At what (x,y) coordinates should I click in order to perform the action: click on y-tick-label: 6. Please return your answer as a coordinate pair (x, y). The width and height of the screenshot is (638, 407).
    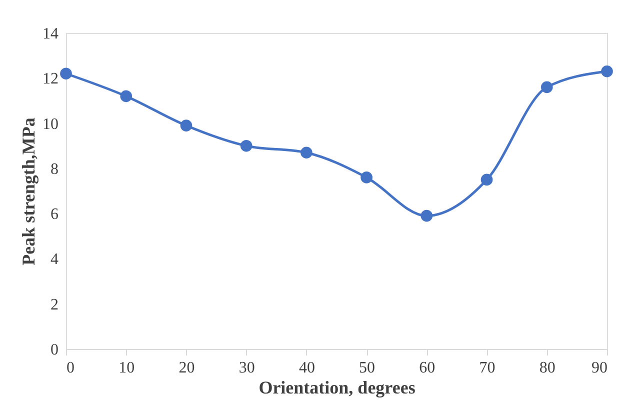
    Looking at the image, I should click on (54, 215).